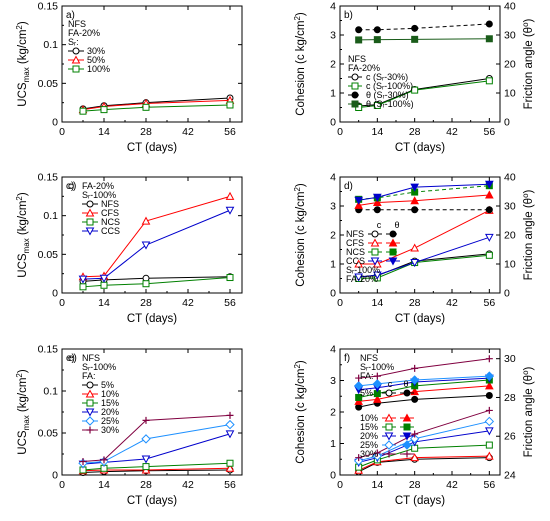 The image size is (550, 521). Describe the element at coordinates (387, 95) in the screenshot. I see `legend-label: θ (Sᵣ-30%)` at that location.